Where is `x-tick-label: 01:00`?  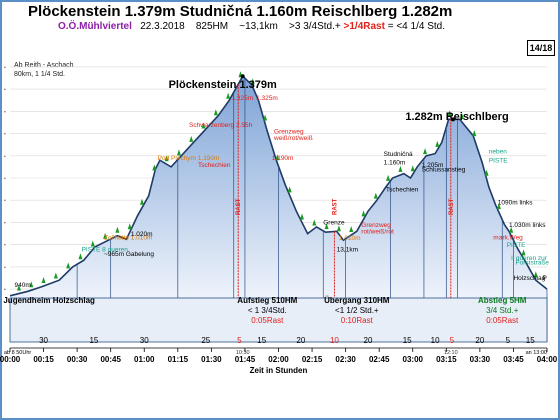
x-tick-label: 01:00 is located at coordinates (144, 359).